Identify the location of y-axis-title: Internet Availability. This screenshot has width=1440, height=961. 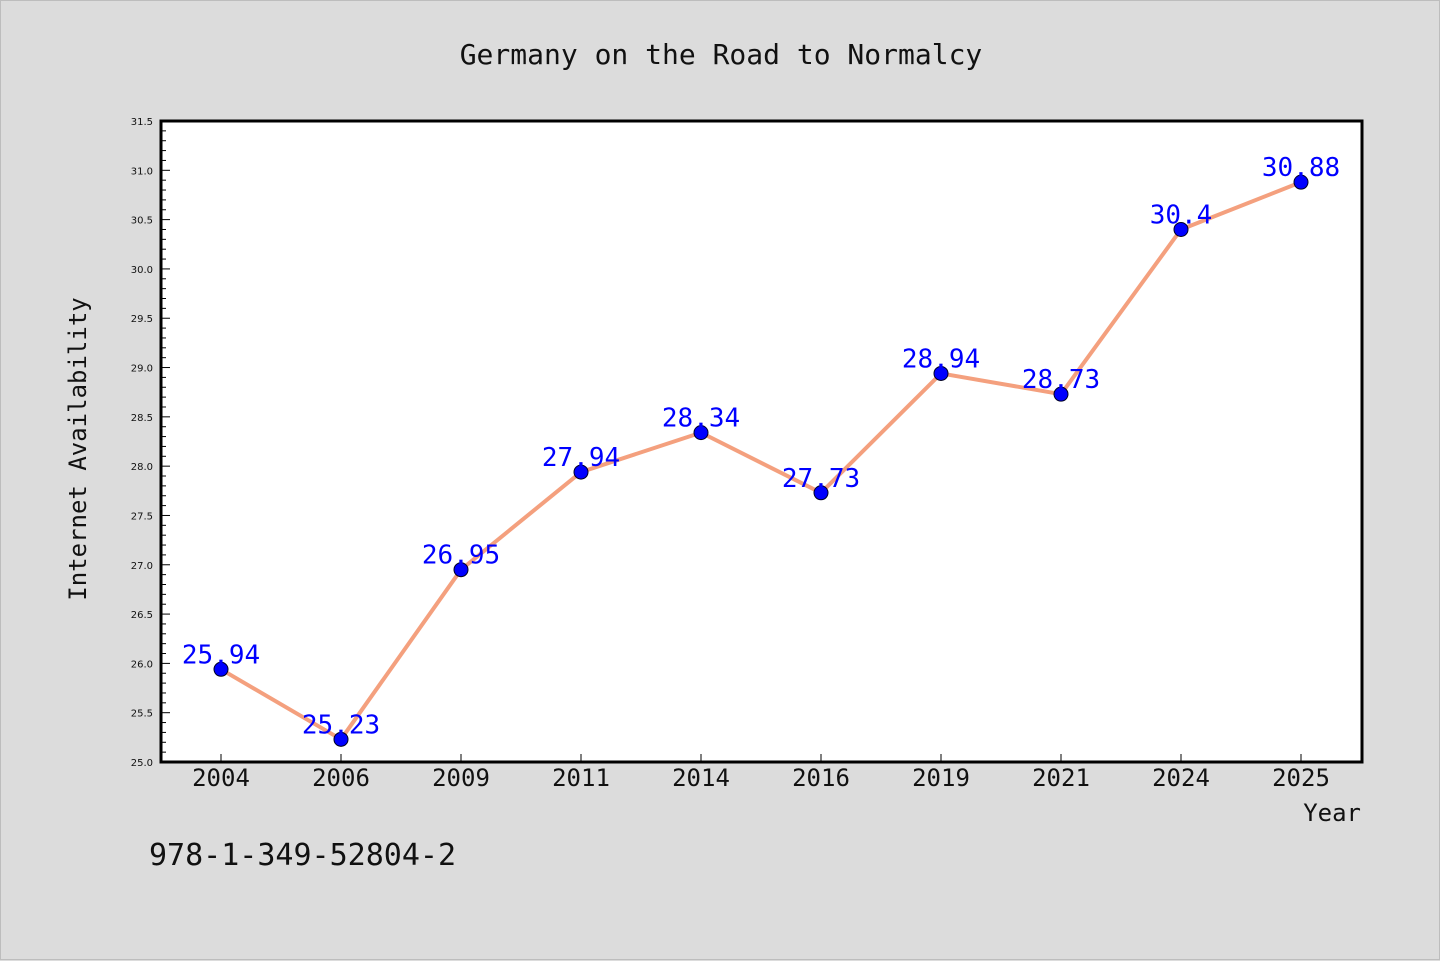
(78, 448).